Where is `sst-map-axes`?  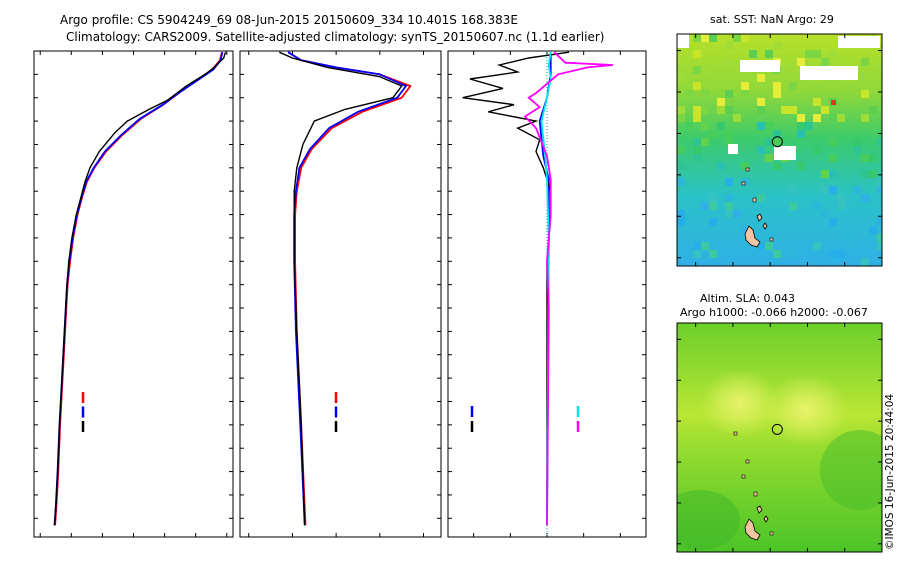
sst-map-axes is located at coordinates (779, 150).